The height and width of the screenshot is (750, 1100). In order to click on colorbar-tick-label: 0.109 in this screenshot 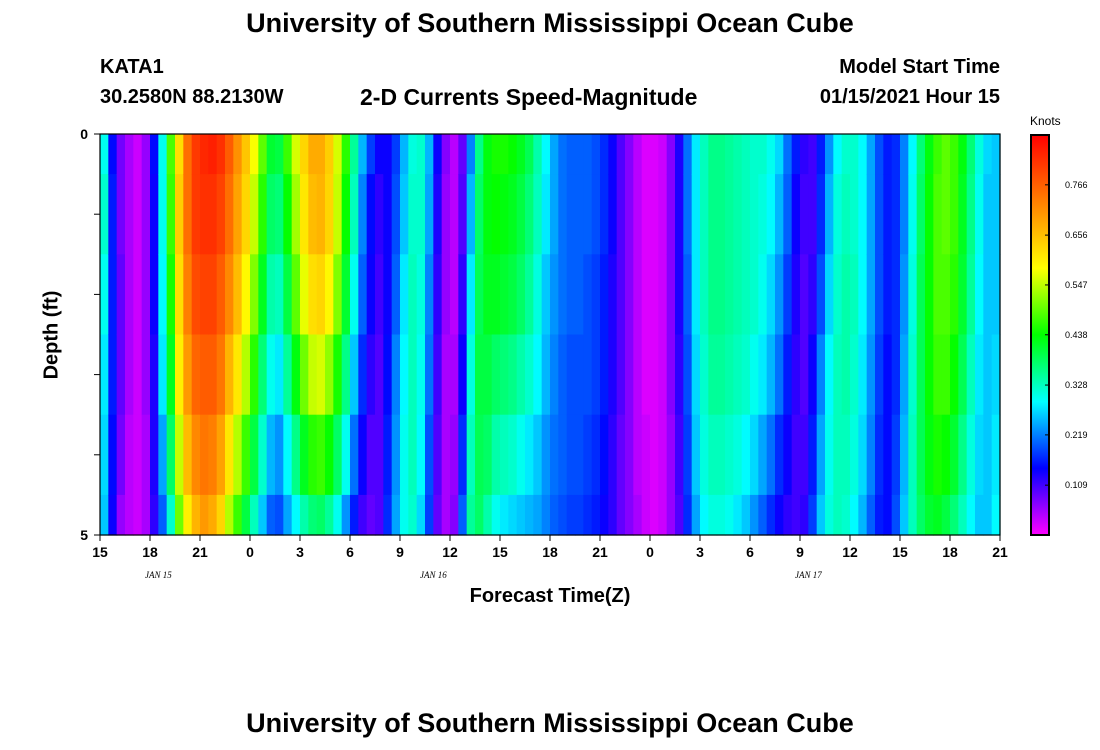, I will do `click(1076, 485)`.